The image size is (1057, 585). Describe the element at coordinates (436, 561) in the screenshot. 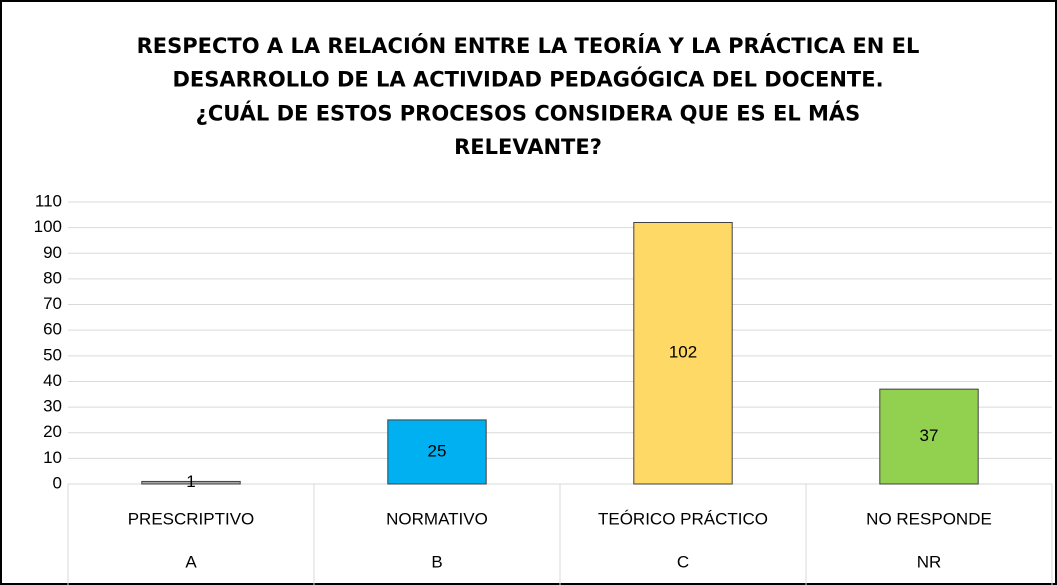

I see `x-group-label: B` at that location.